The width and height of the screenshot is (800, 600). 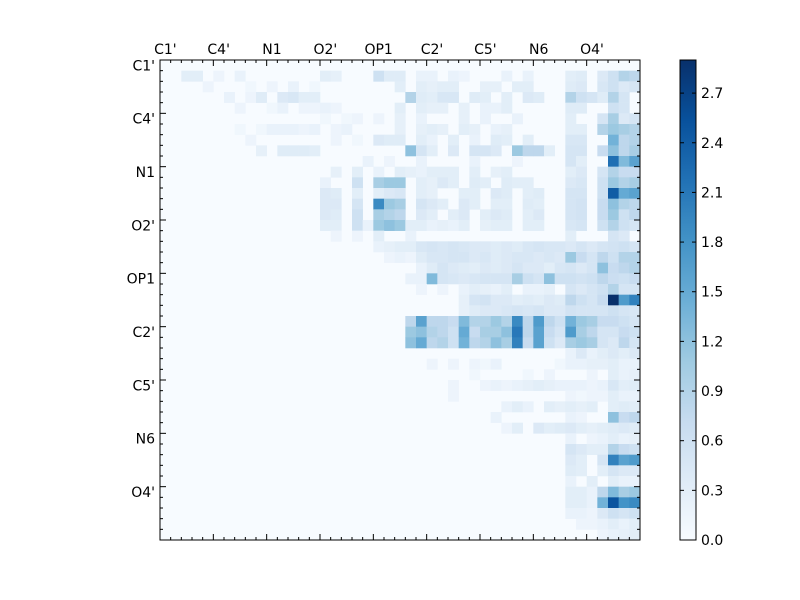 What do you see at coordinates (143, 66) in the screenshot?
I see `y-tick-label: C1'` at bounding box center [143, 66].